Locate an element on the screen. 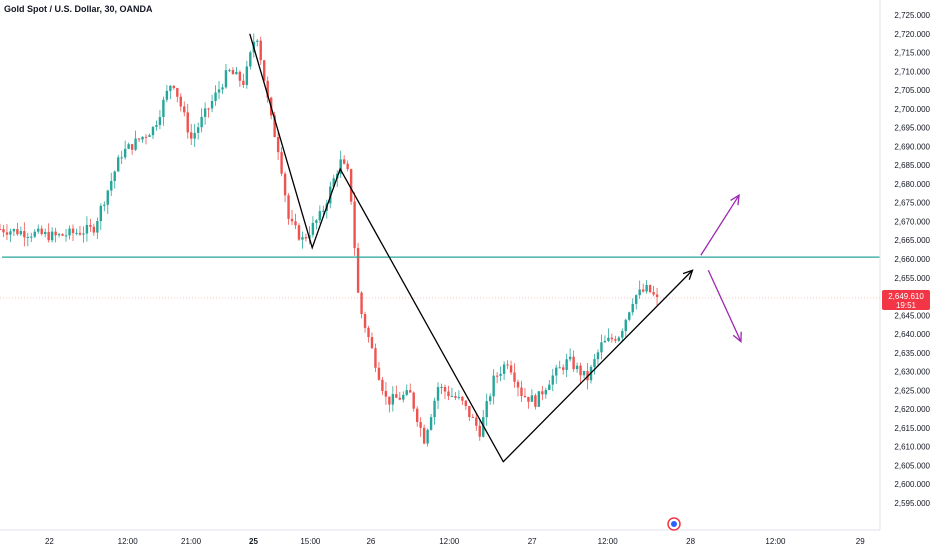 Image resolution: width=932 pixels, height=550 pixels. price-axis-label: 2,645.000 is located at coordinates (912, 315).